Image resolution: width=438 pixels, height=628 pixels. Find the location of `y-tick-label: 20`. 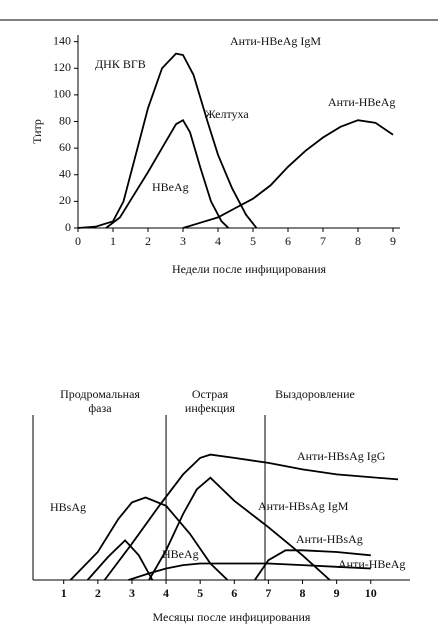

y-tick-label: 20 is located at coordinates (65, 200).